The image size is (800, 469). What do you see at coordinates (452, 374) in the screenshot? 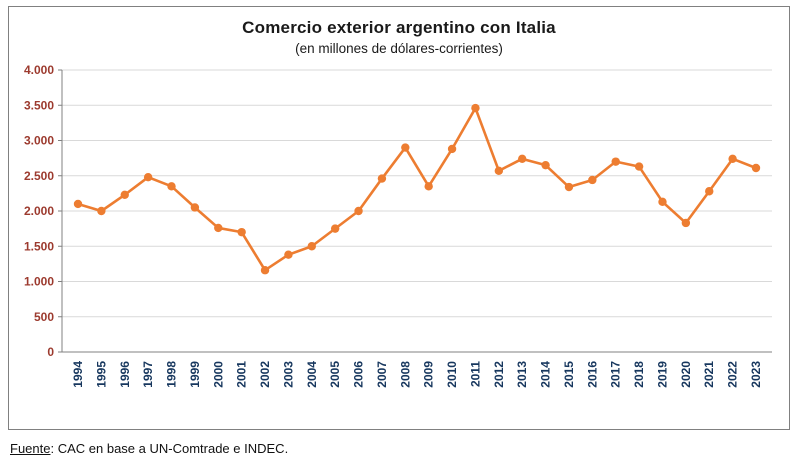
I see `x-axis-tick-label: 2010` at bounding box center [452, 374].